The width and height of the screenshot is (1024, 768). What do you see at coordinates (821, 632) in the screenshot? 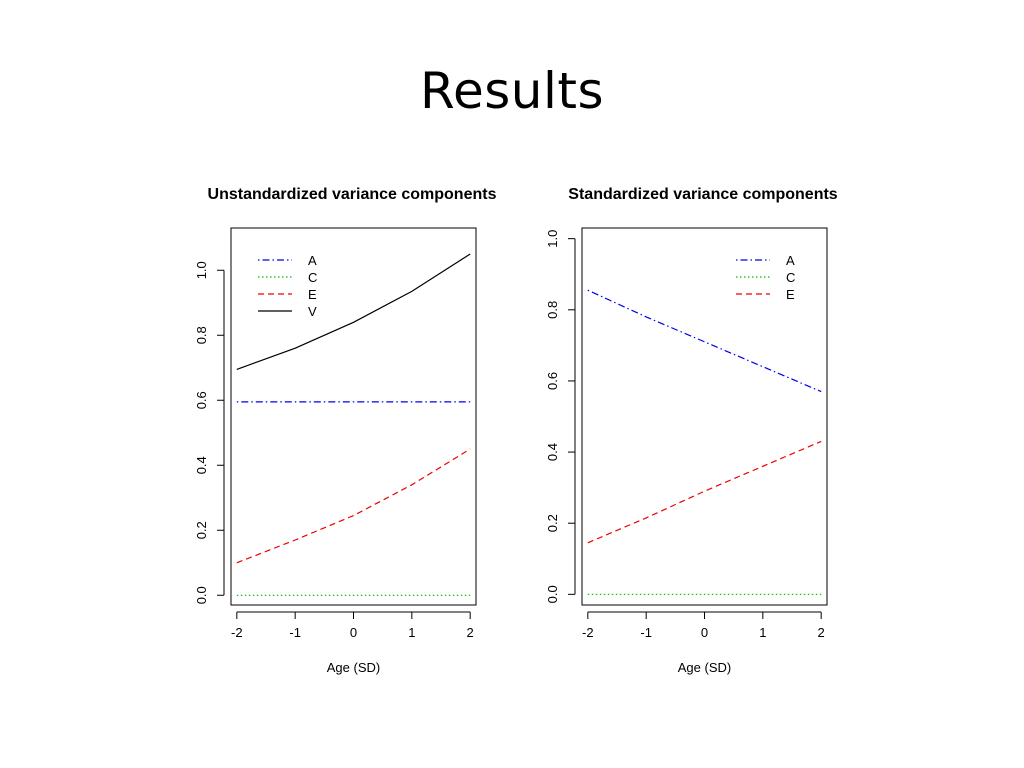
I see `chart2-x-tick-label: 2` at bounding box center [821, 632].